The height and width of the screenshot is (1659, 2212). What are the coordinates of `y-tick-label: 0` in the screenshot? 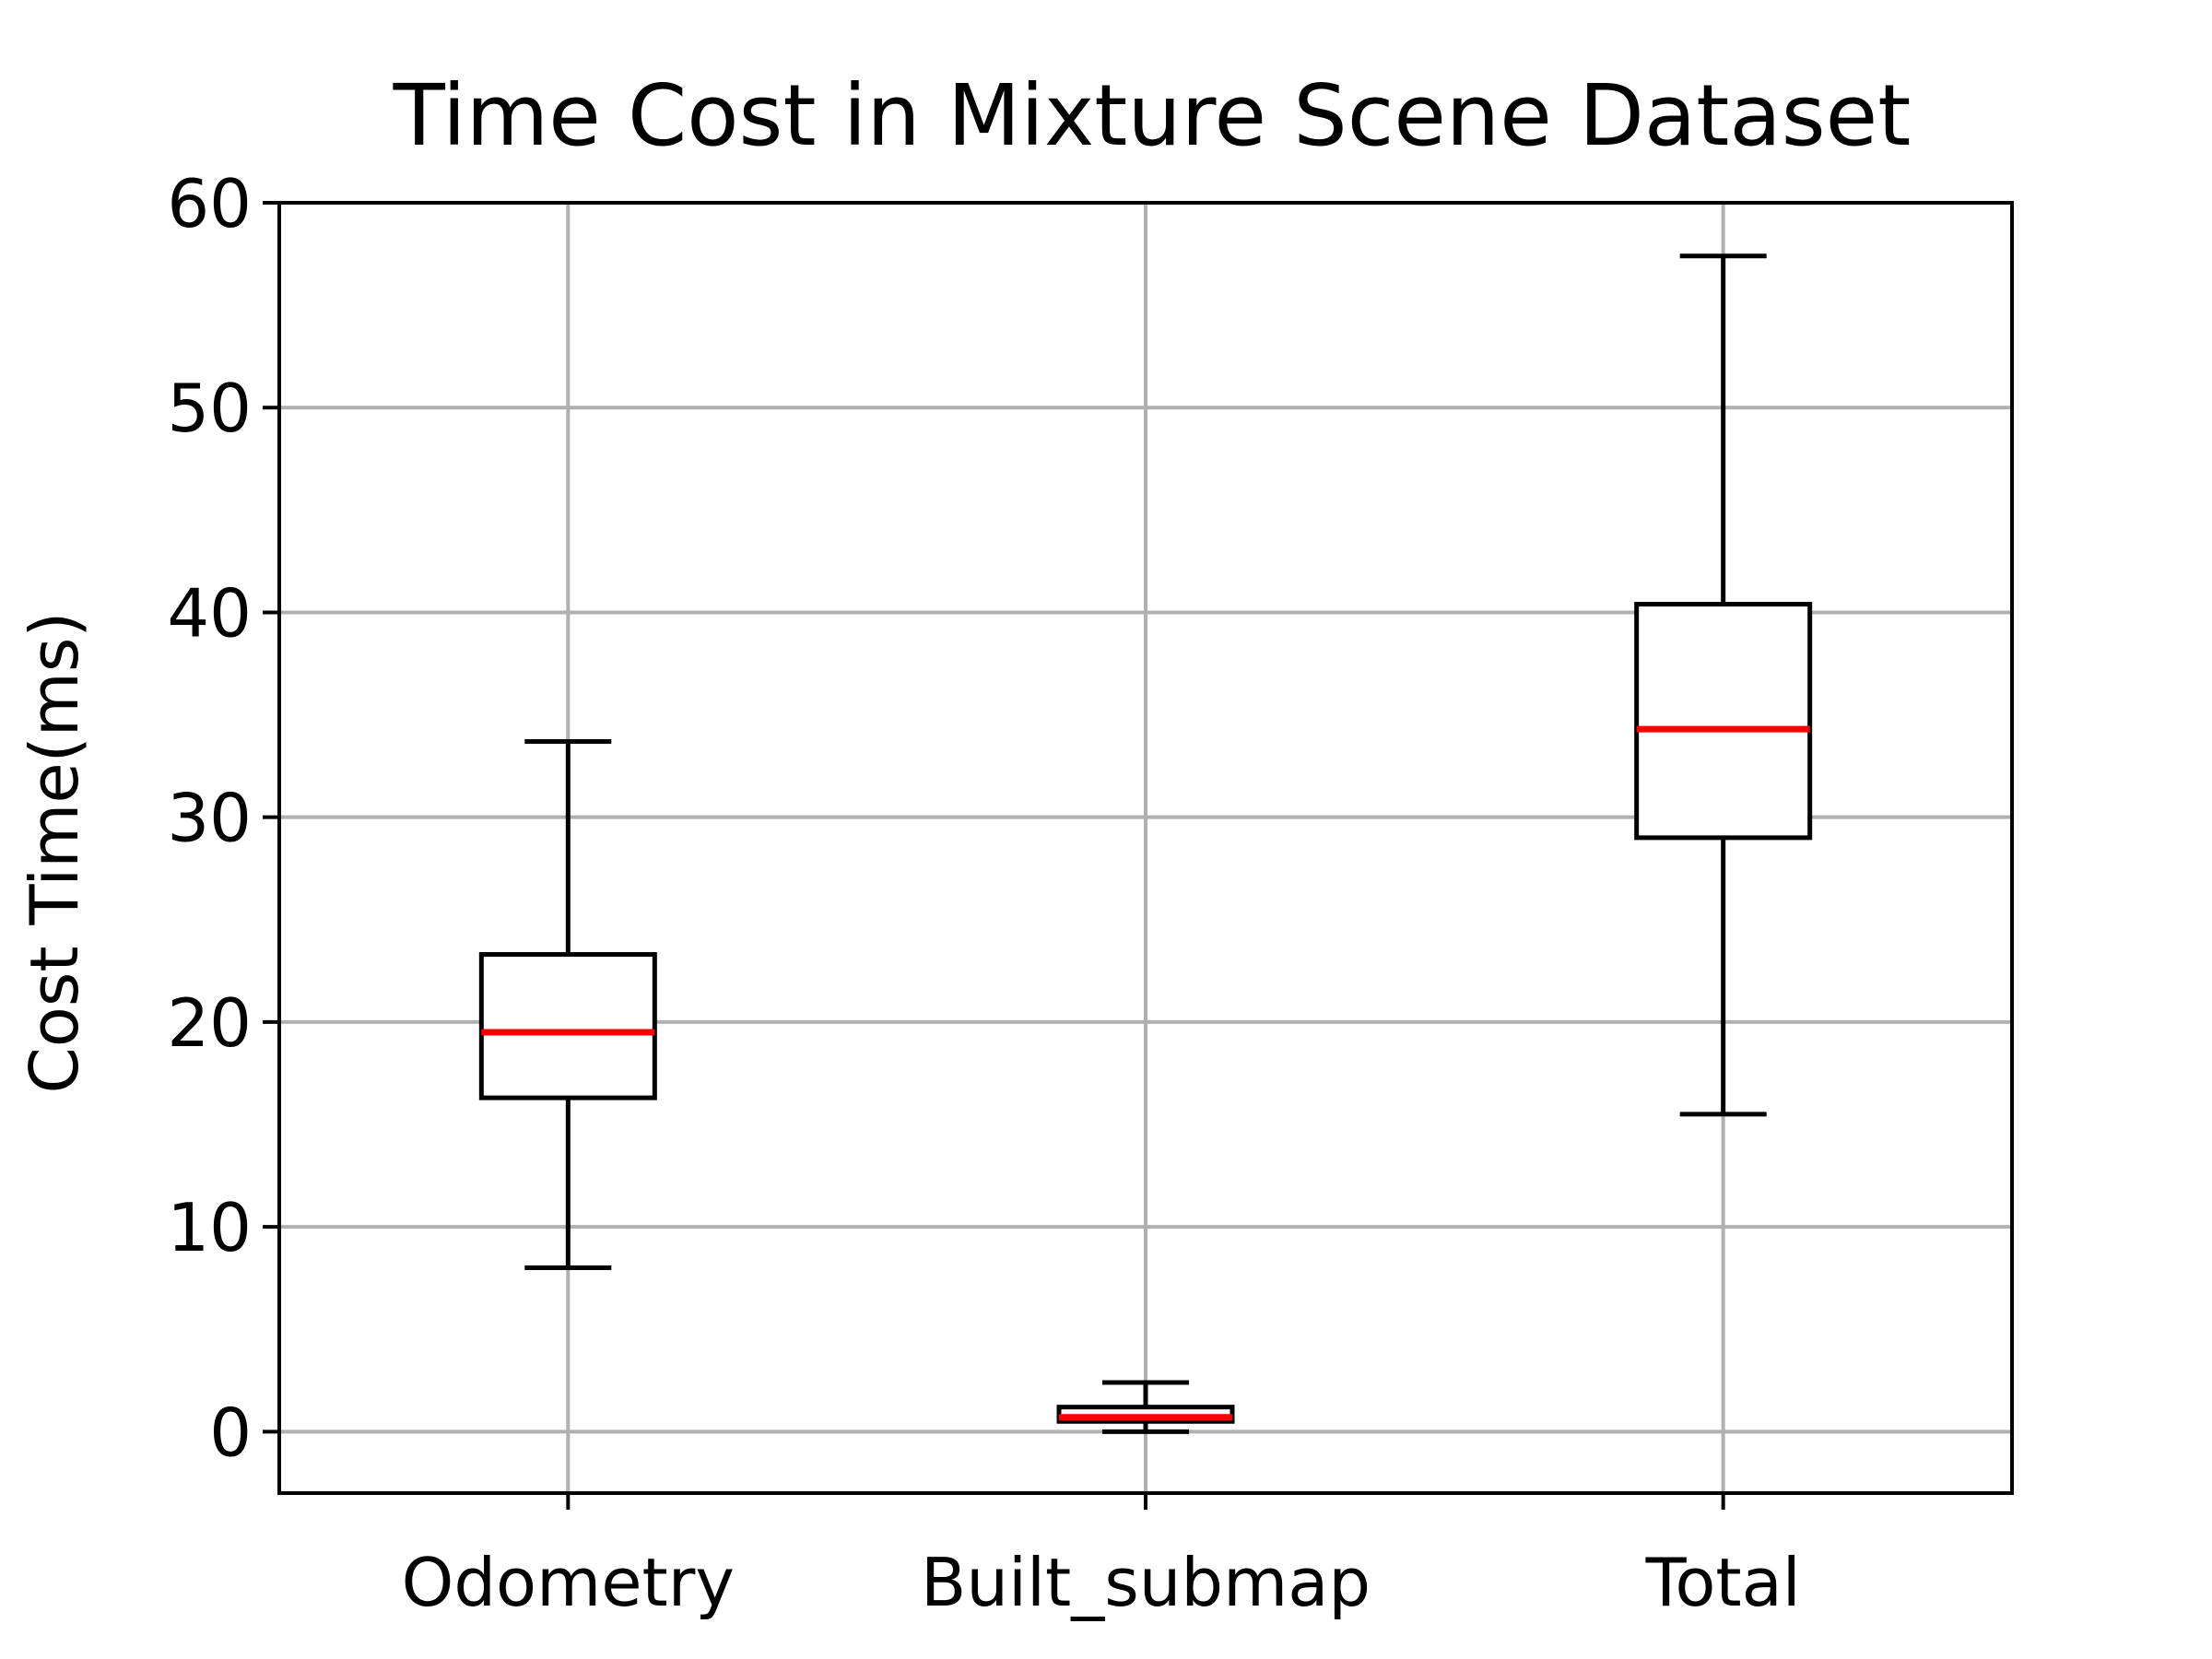 It's located at (230, 1432).